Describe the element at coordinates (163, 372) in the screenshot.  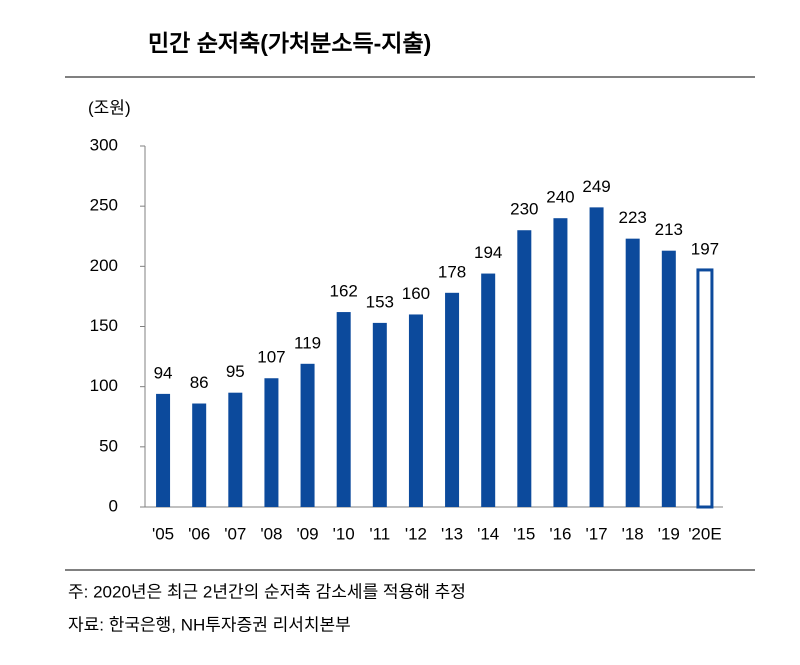
I see `value-label: 94` at that location.